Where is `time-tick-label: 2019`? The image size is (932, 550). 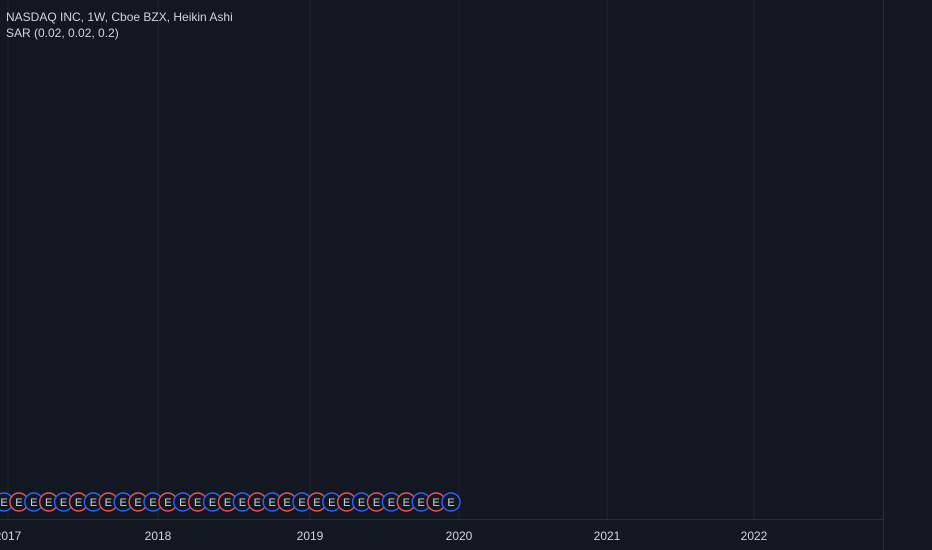
time-tick-label: 2019 is located at coordinates (310, 536).